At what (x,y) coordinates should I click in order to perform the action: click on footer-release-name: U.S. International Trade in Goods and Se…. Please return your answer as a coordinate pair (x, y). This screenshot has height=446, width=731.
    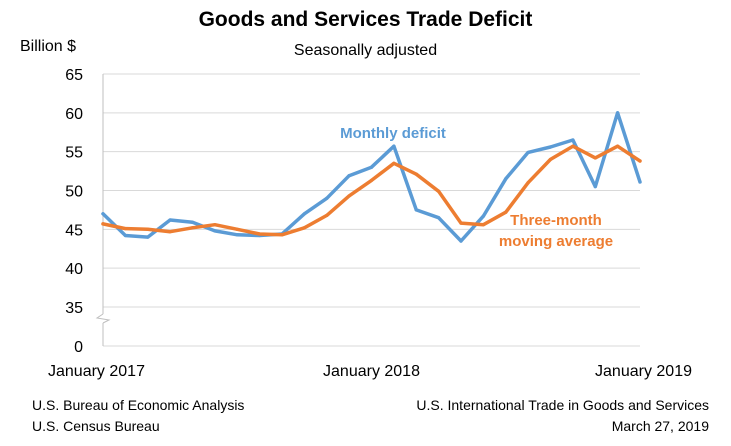
    Looking at the image, I should click on (562, 405).